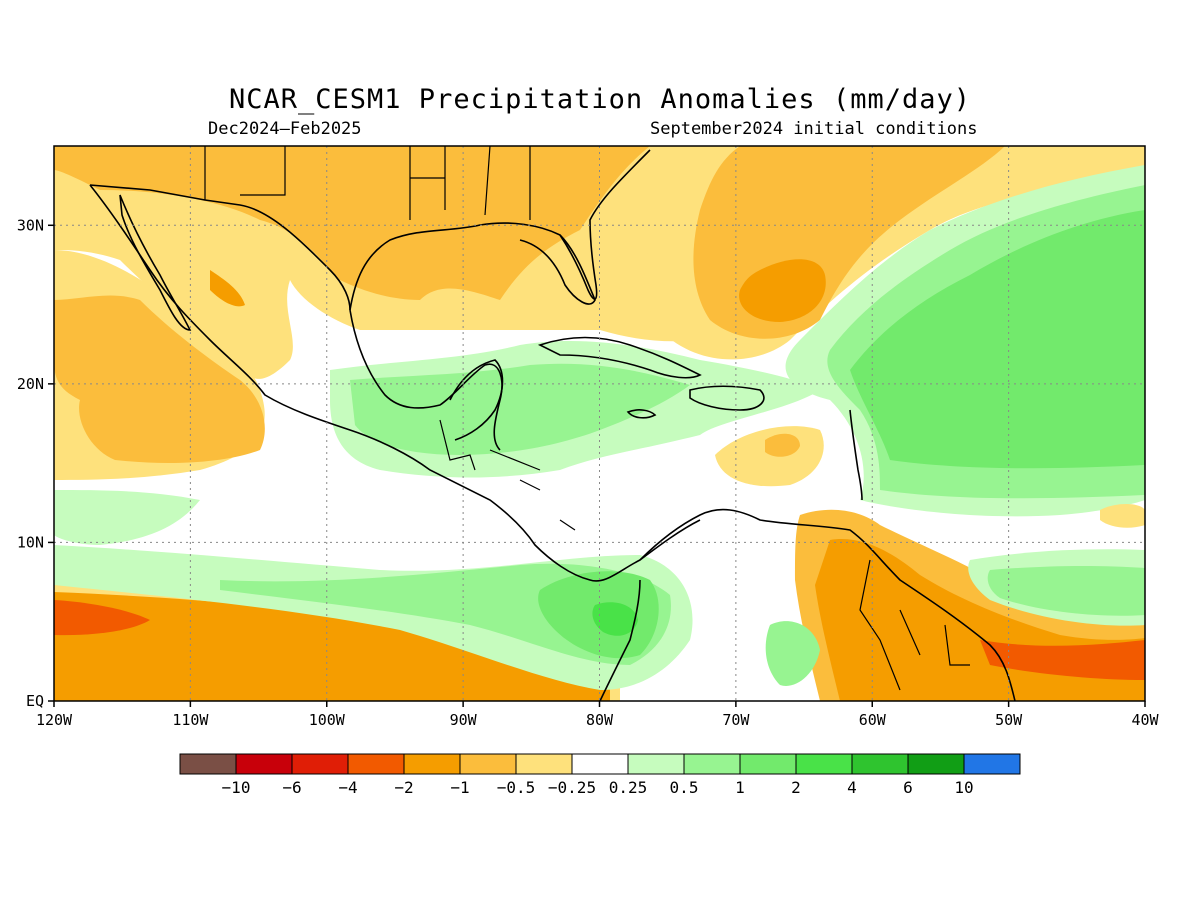  Describe the element at coordinates (740, 787) in the screenshot. I see `colorbar-label: 1` at that location.